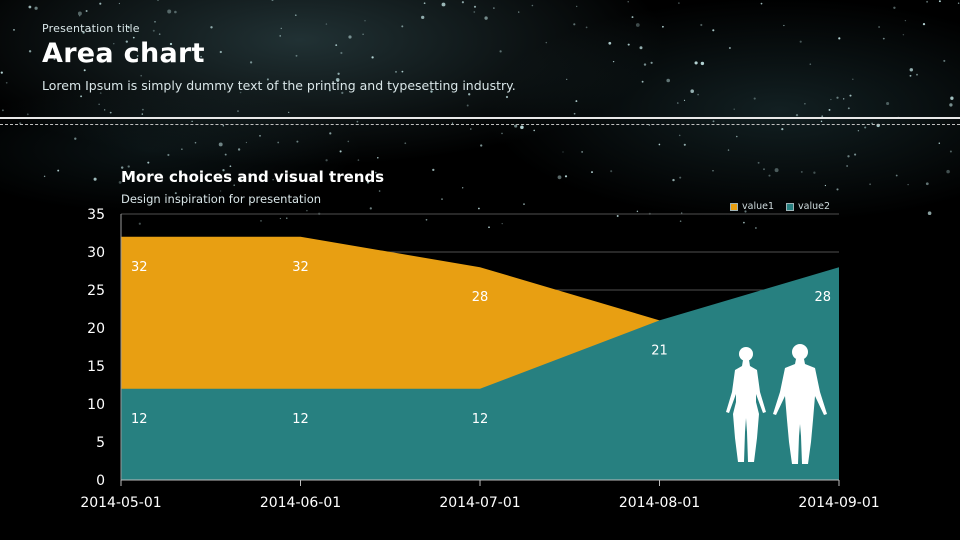 This screenshot has width=960, height=540. Describe the element at coordinates (96, 215) in the screenshot. I see `y-tick-label: 35` at that location.